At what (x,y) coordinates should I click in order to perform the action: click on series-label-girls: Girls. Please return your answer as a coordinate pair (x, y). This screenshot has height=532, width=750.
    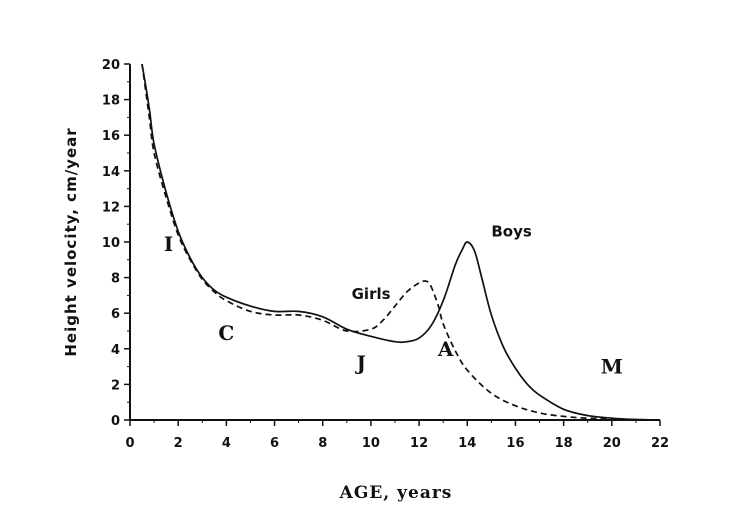
    Looking at the image, I should click on (371, 294).